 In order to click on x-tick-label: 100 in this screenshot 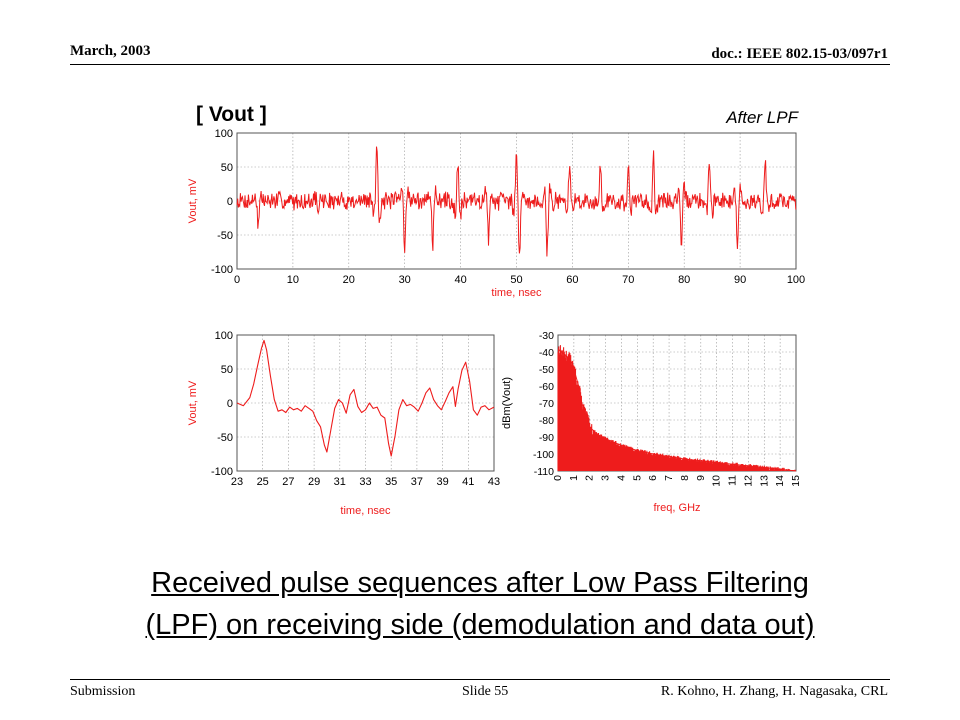, I will do `click(796, 280)`.